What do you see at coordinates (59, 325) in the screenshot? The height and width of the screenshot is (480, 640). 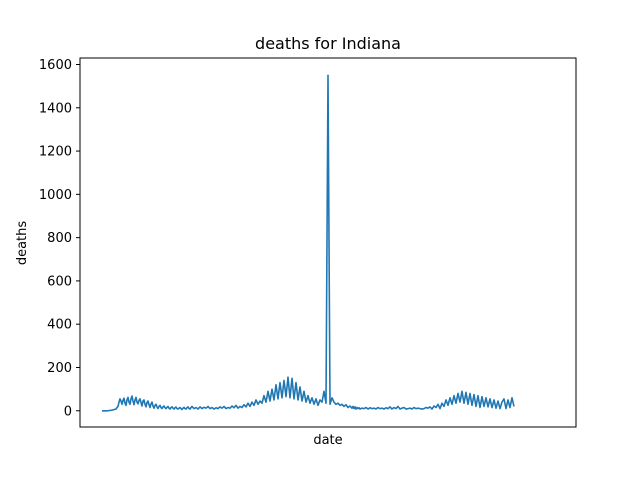 I see `y-tick-label: 400` at bounding box center [59, 325].